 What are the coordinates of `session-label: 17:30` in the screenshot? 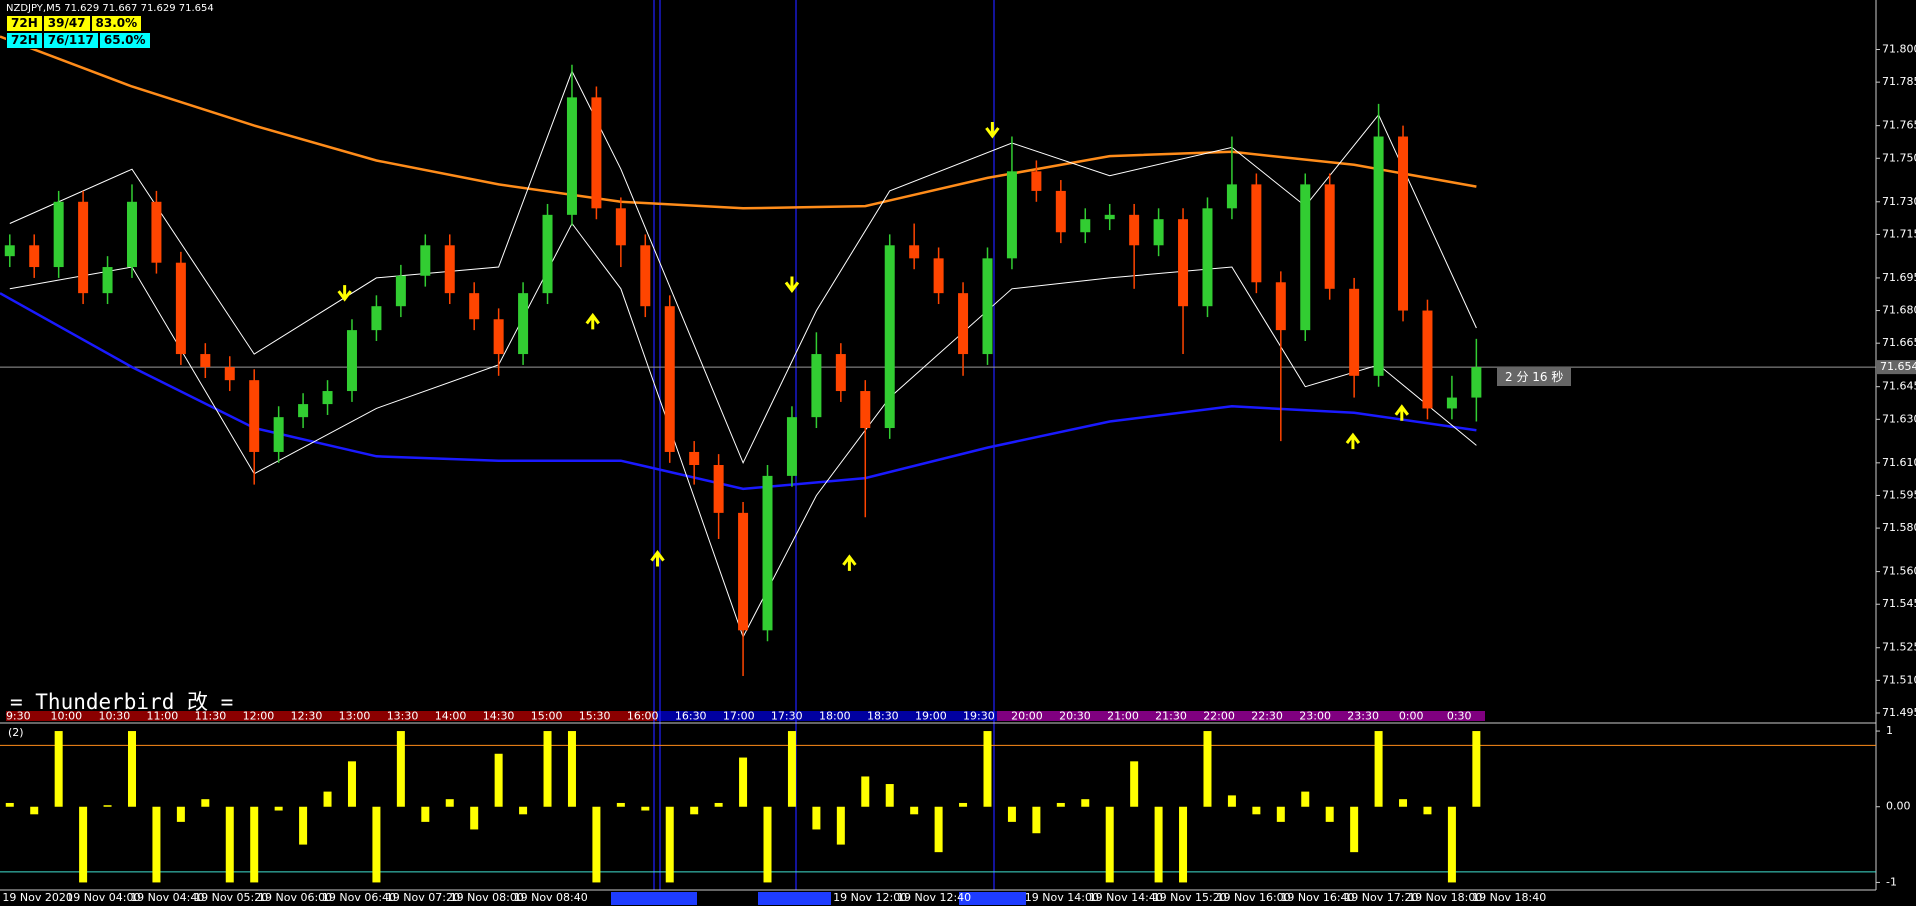 It's located at (787, 716).